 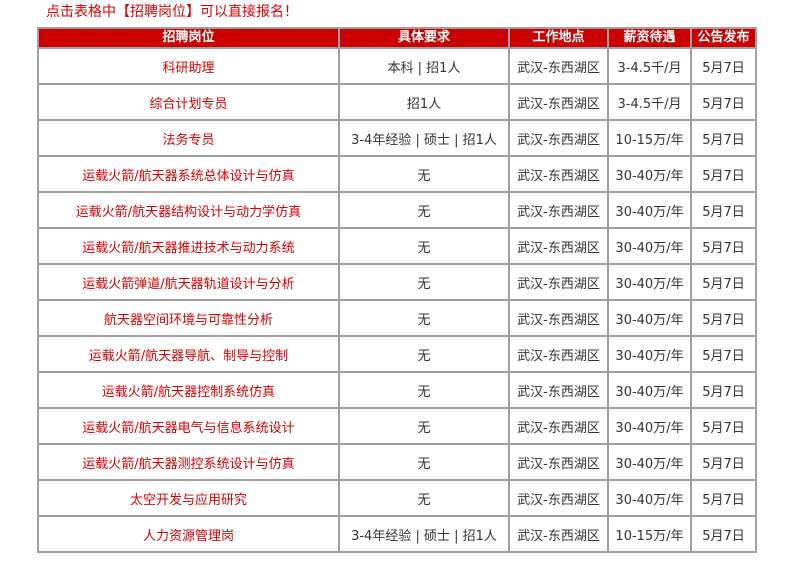 I want to click on table-row: 综合计划专员 招1人 武汉-东西湖区 3-4.5千/月 5月7日, so click(x=397, y=102).